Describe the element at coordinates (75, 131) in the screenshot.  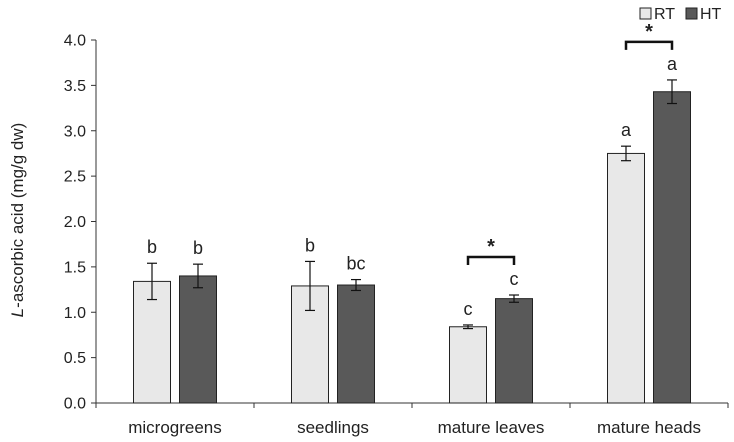
I see `y-tick-label: 3.0` at that location.